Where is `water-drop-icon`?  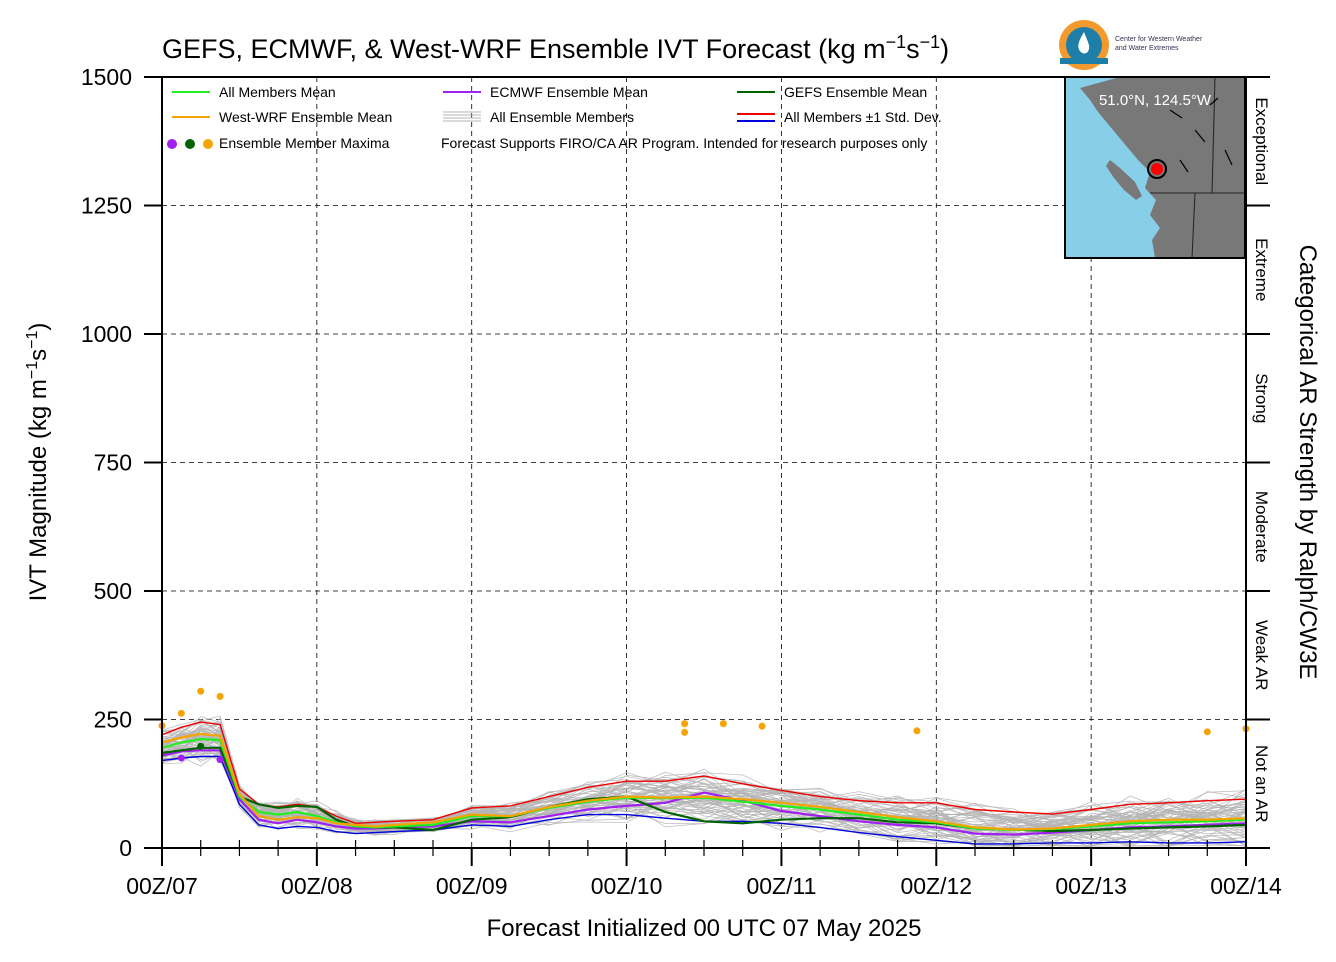
water-drop-icon is located at coordinates (1084, 43).